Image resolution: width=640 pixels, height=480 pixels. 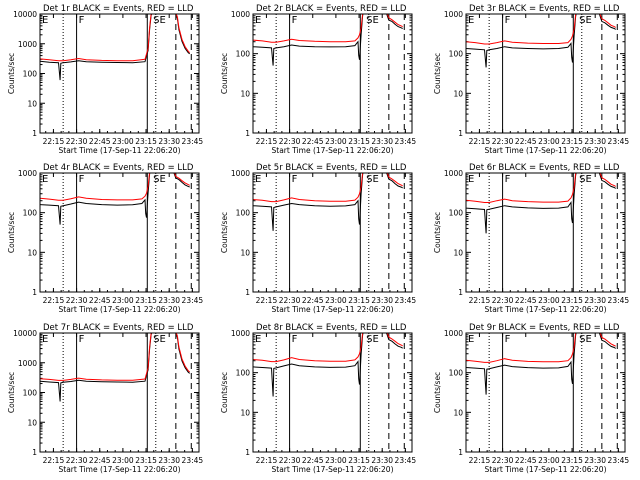 I want to click on chart-title: Det 6r BLACK = Events, RED = LLD, so click(x=544, y=168).